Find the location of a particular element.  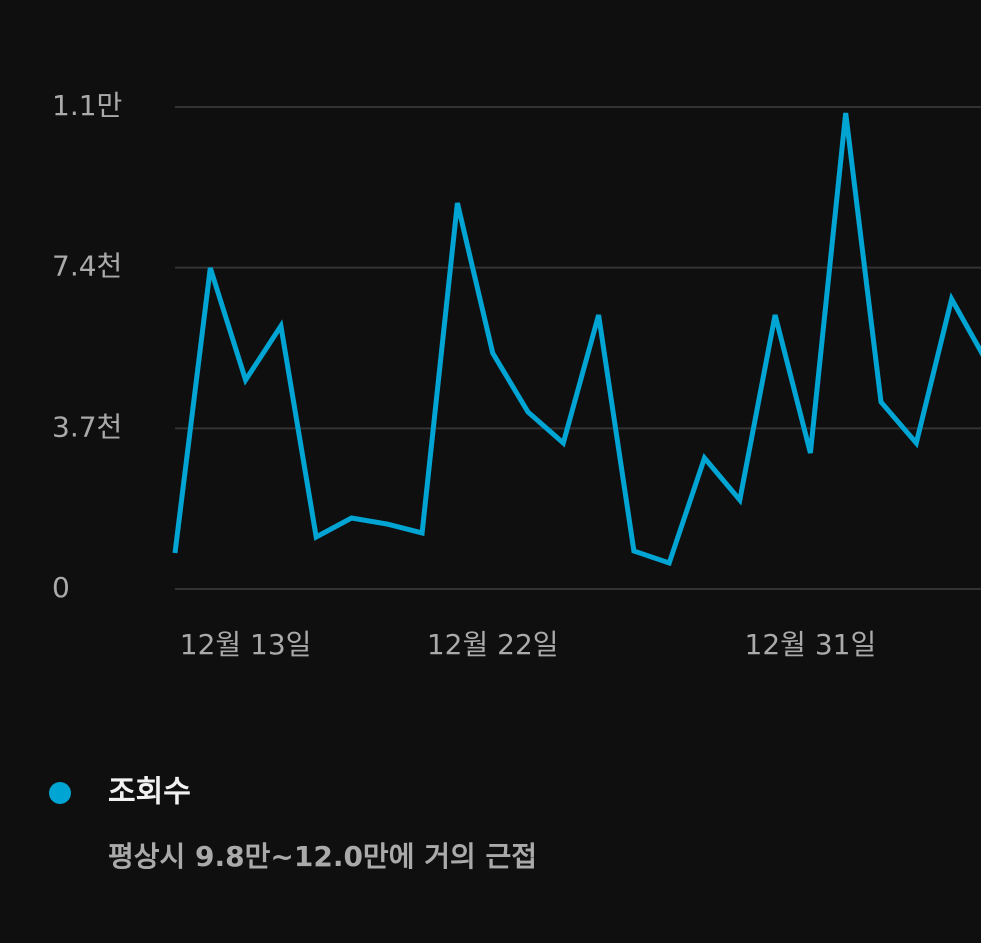

legend-dot is located at coordinates (60, 793).